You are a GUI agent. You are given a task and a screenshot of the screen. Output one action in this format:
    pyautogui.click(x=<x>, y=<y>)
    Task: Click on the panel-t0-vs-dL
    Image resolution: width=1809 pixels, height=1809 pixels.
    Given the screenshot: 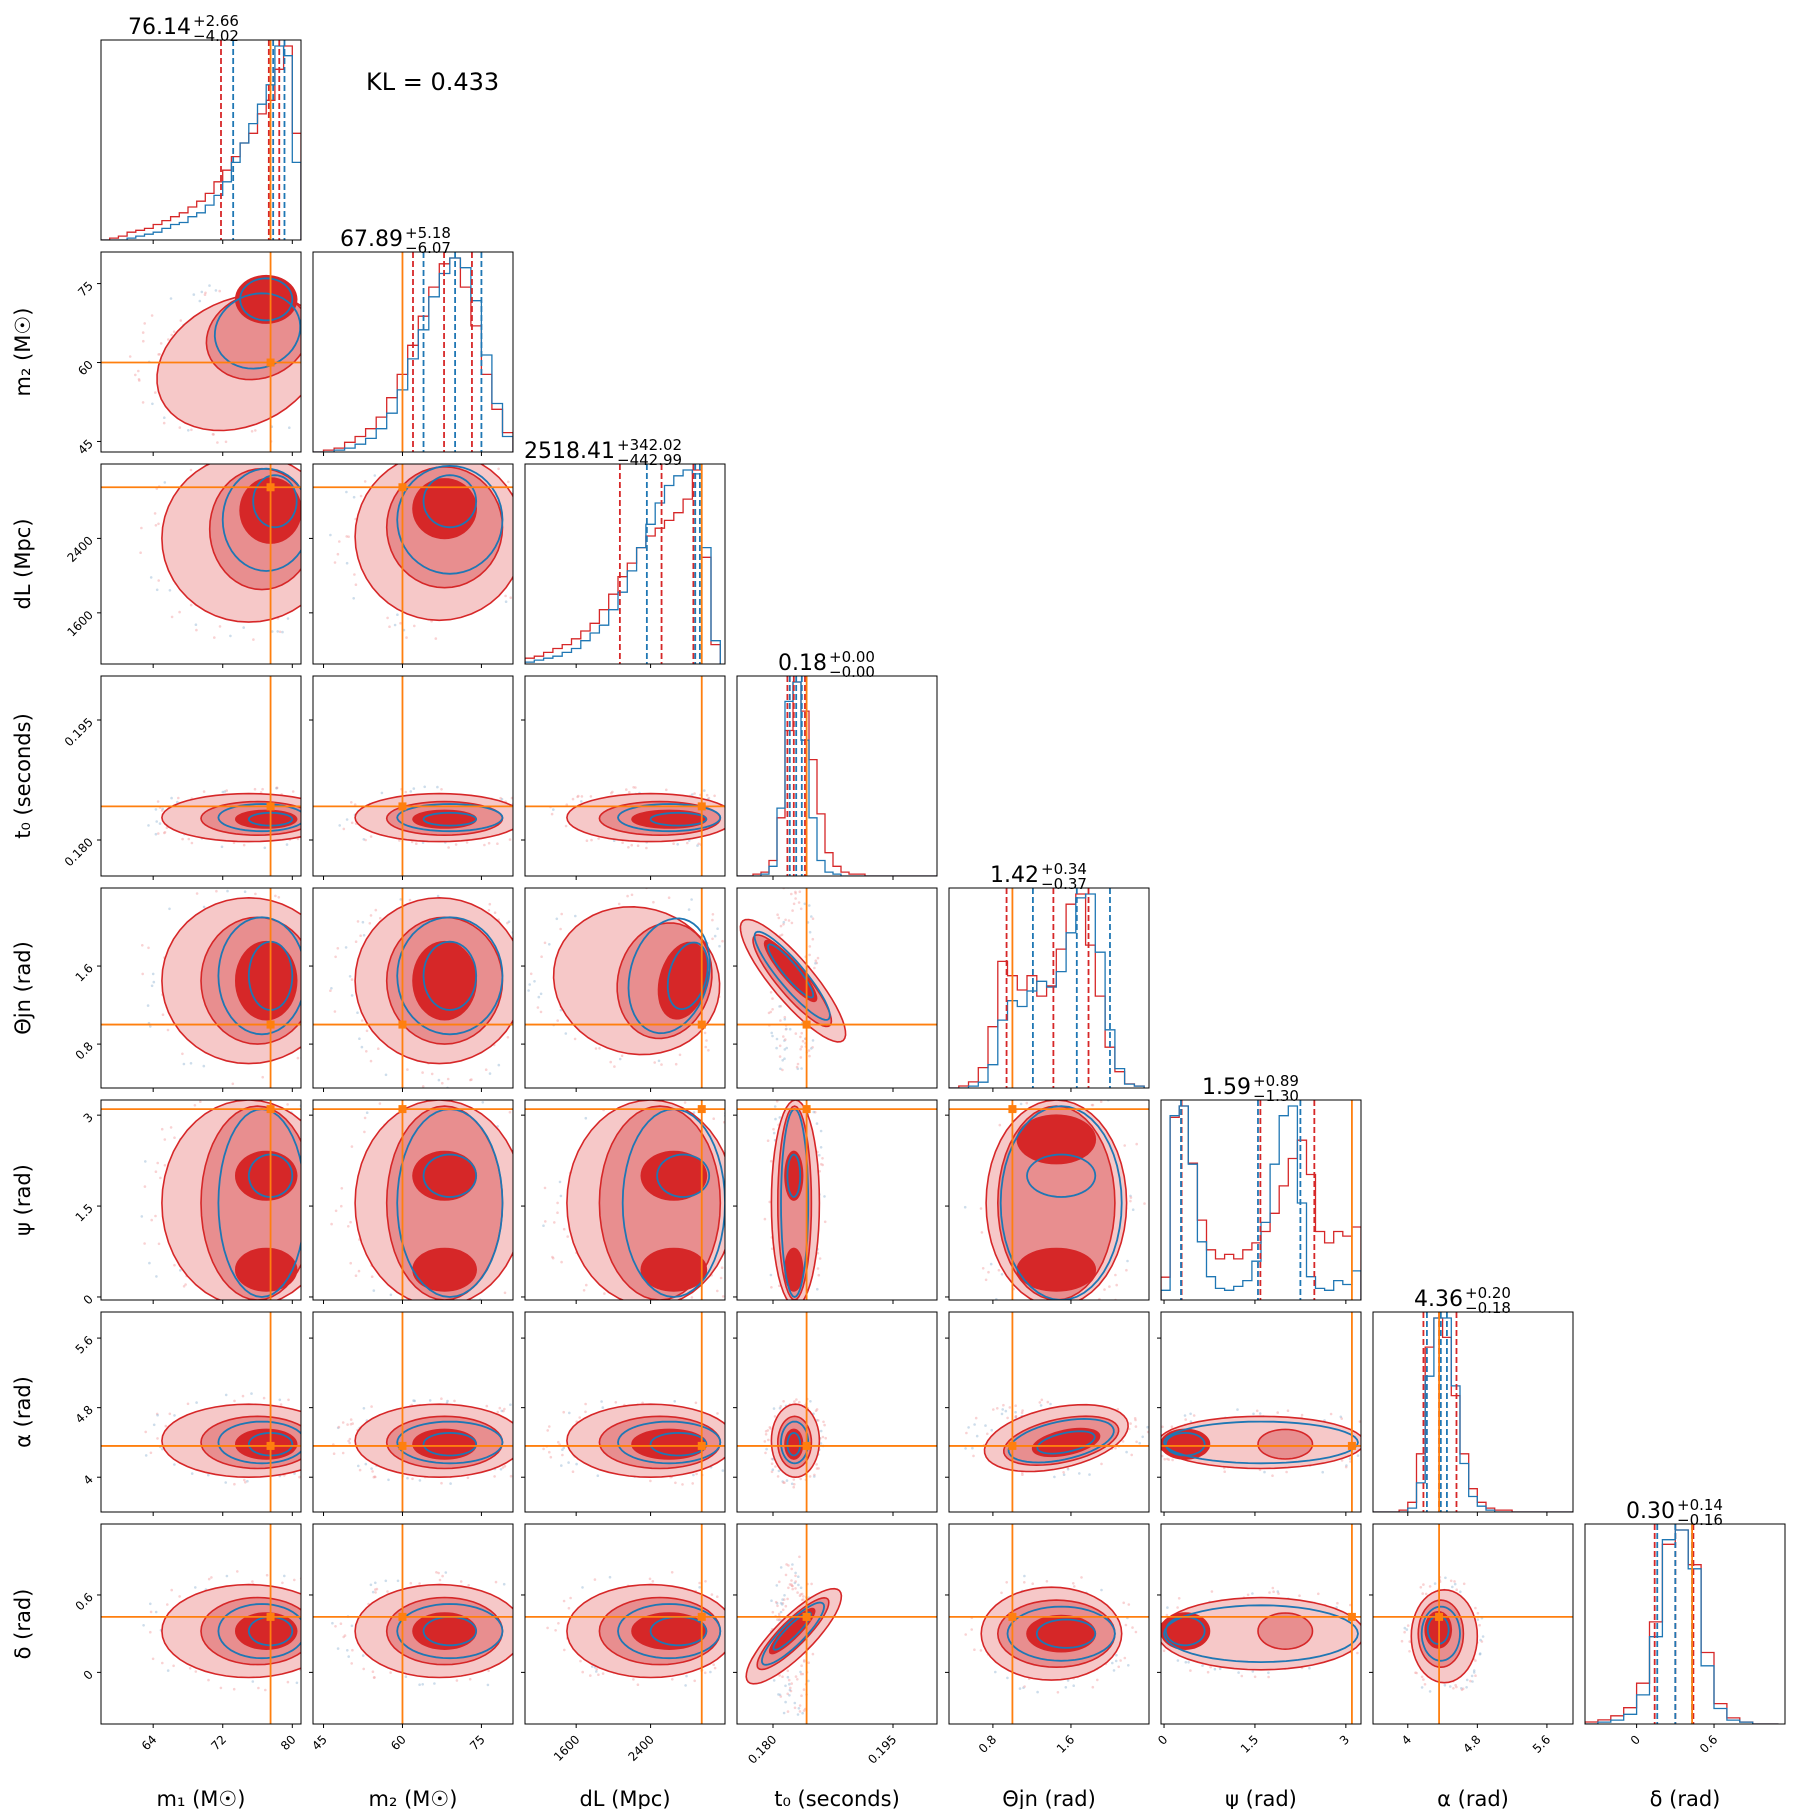 What is the action you would take?
    pyautogui.click(x=627, y=776)
    